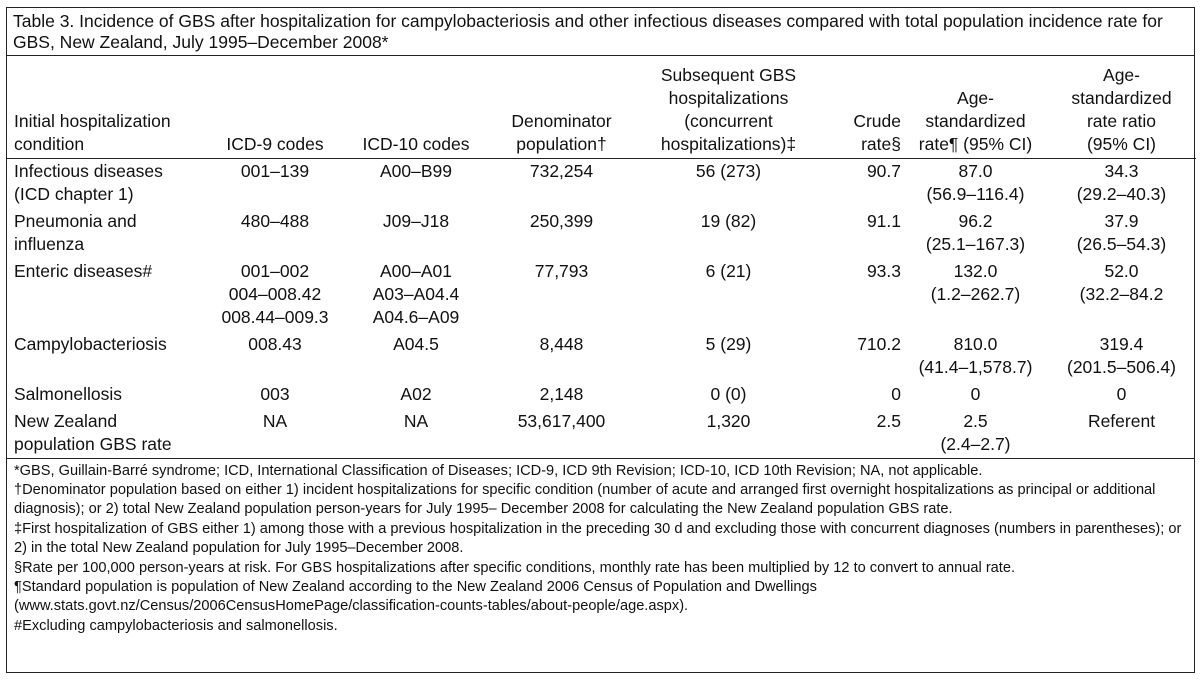 This screenshot has width=1201, height=680. I want to click on cell-subsequent: 6 (21), so click(728, 270).